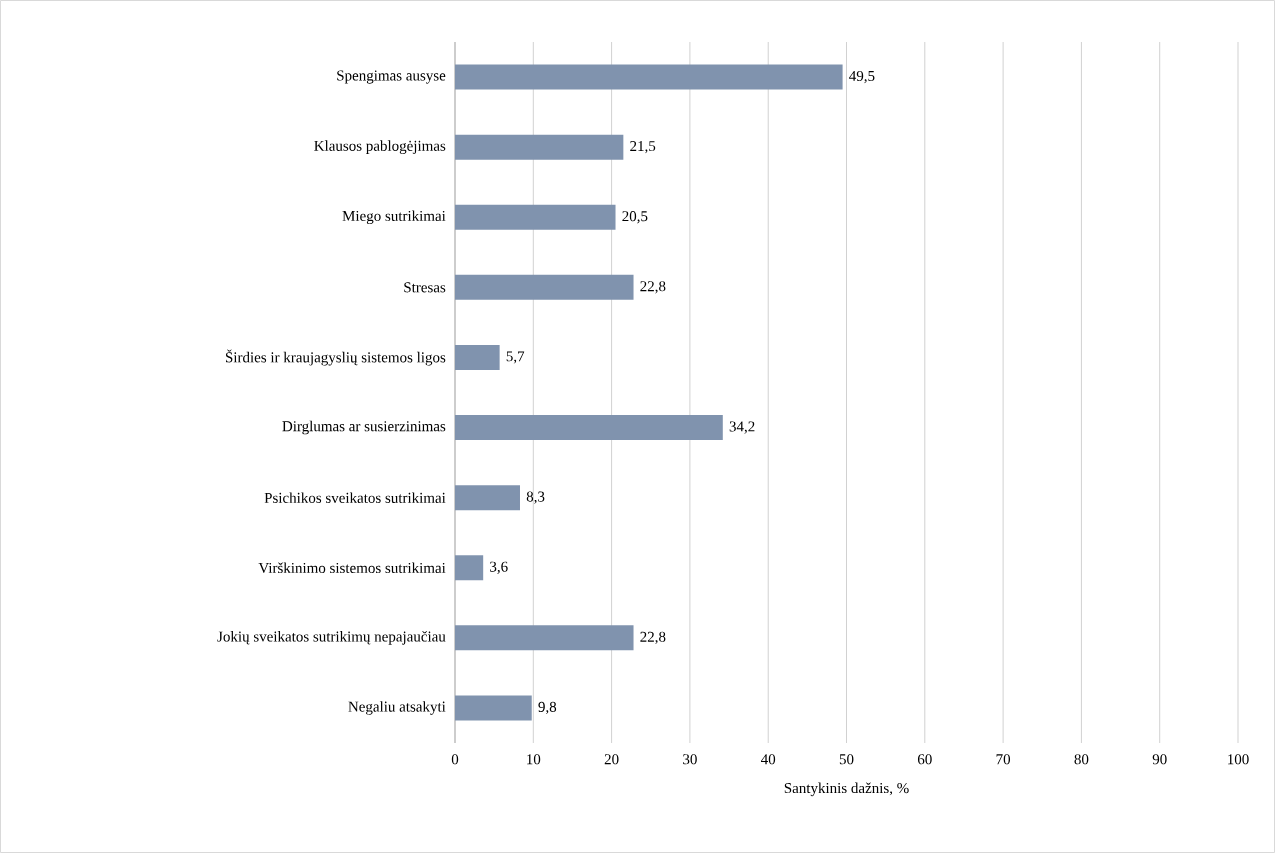  I want to click on y-tick-label: Psichikos sveikatos sutrikimai, so click(355, 497).